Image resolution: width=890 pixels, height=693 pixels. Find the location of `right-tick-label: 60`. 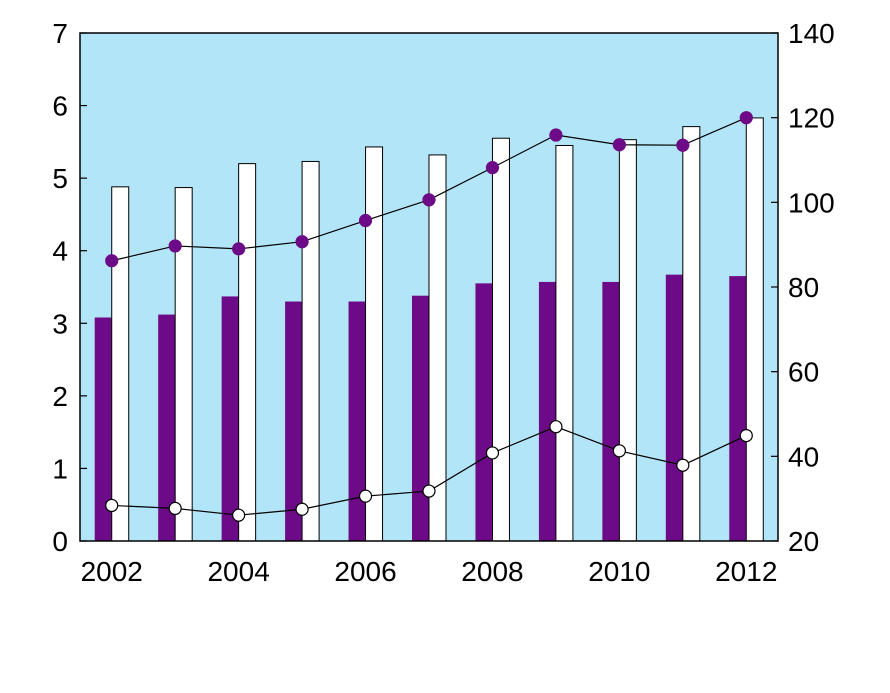

right-tick-label: 60 is located at coordinates (803, 372).